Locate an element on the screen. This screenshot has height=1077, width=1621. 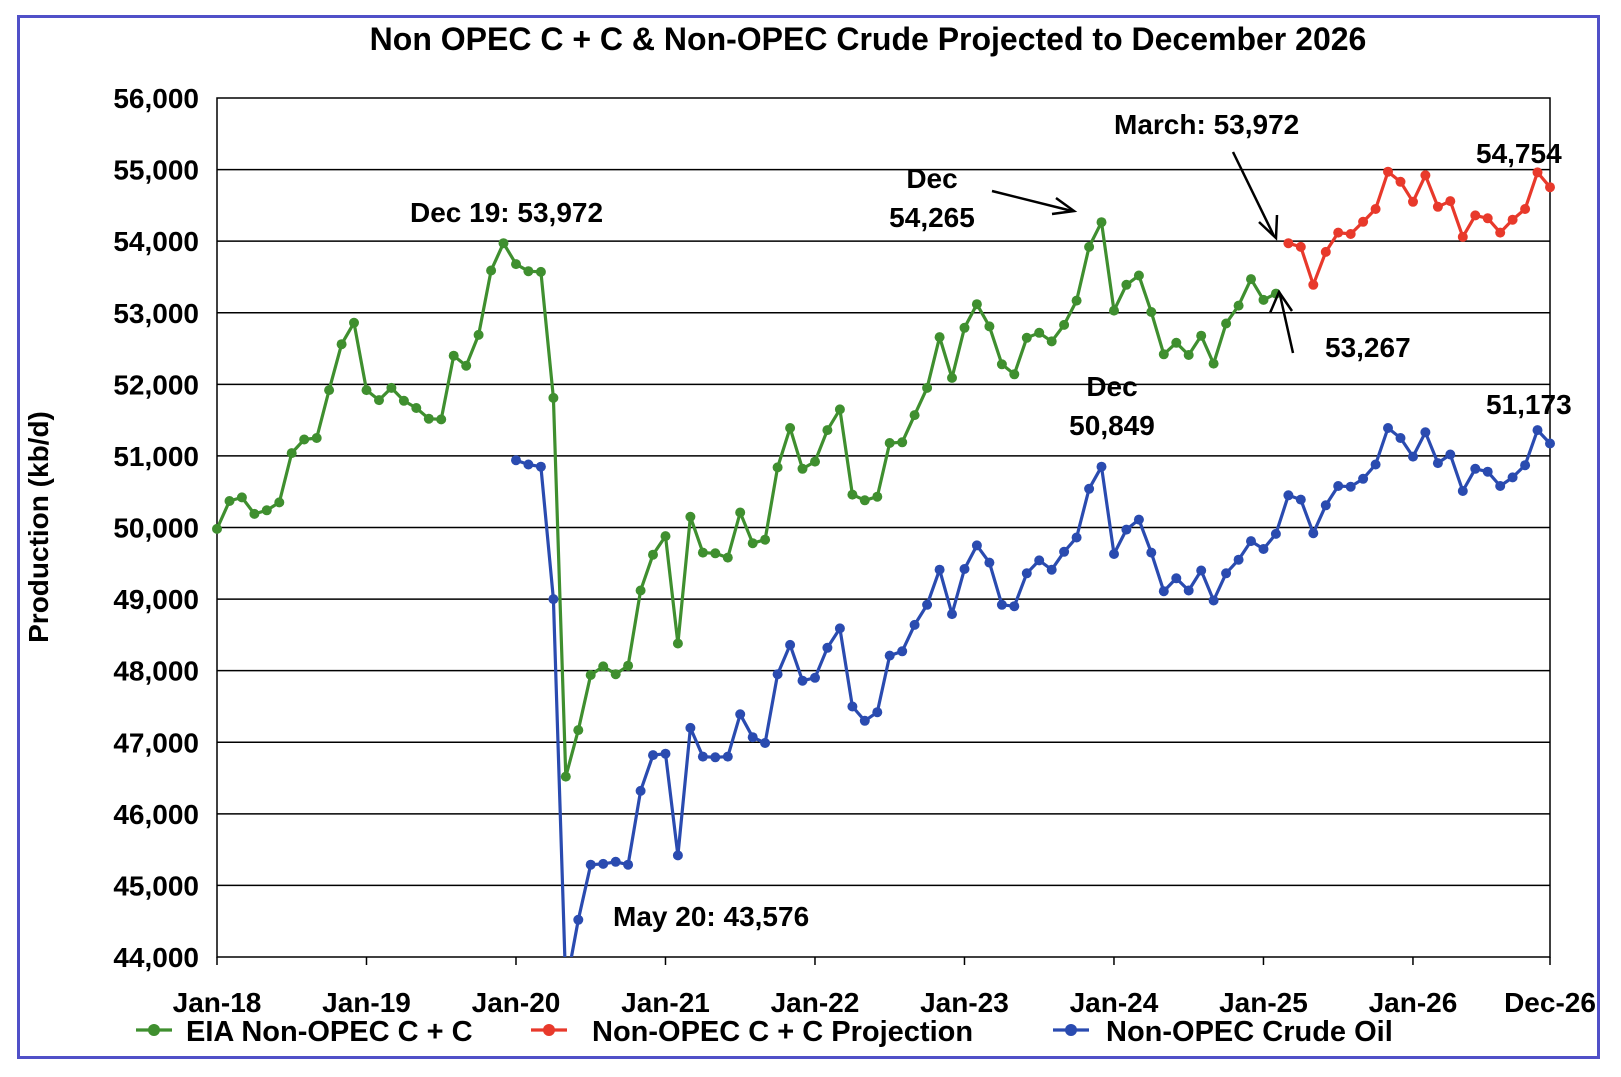
y-tick-label: 45,000 is located at coordinates (156, 885).